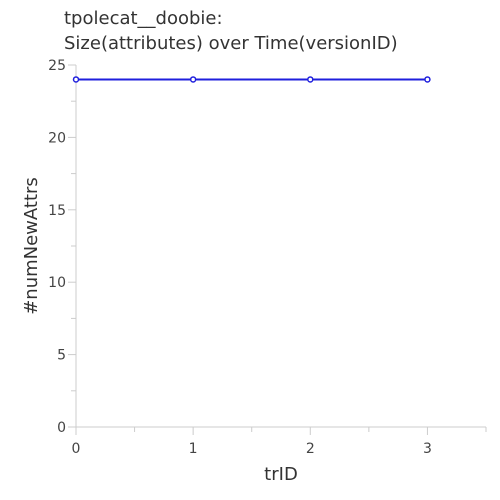 The width and height of the screenshot is (500, 500). Describe the element at coordinates (61, 428) in the screenshot. I see `y-tick-label: 0` at that location.